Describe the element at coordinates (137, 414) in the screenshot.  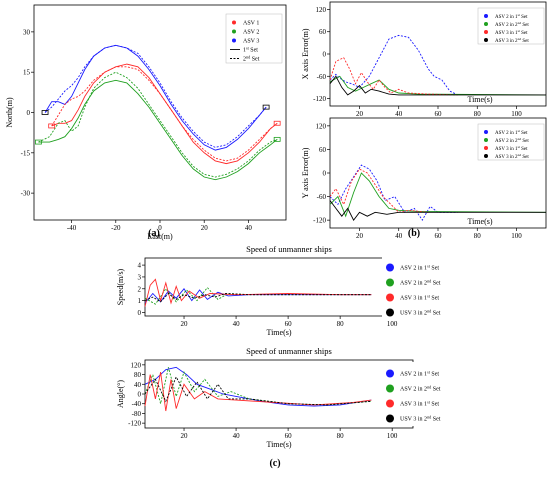
I see `y-tick-label: -80` at that location.